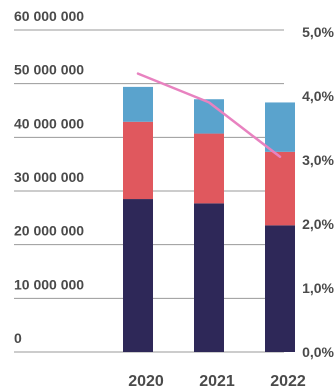 Image resolution: width=336 pixels, height=392 pixels. I want to click on y2-tick-label-1: 1,0%, so click(318, 288).